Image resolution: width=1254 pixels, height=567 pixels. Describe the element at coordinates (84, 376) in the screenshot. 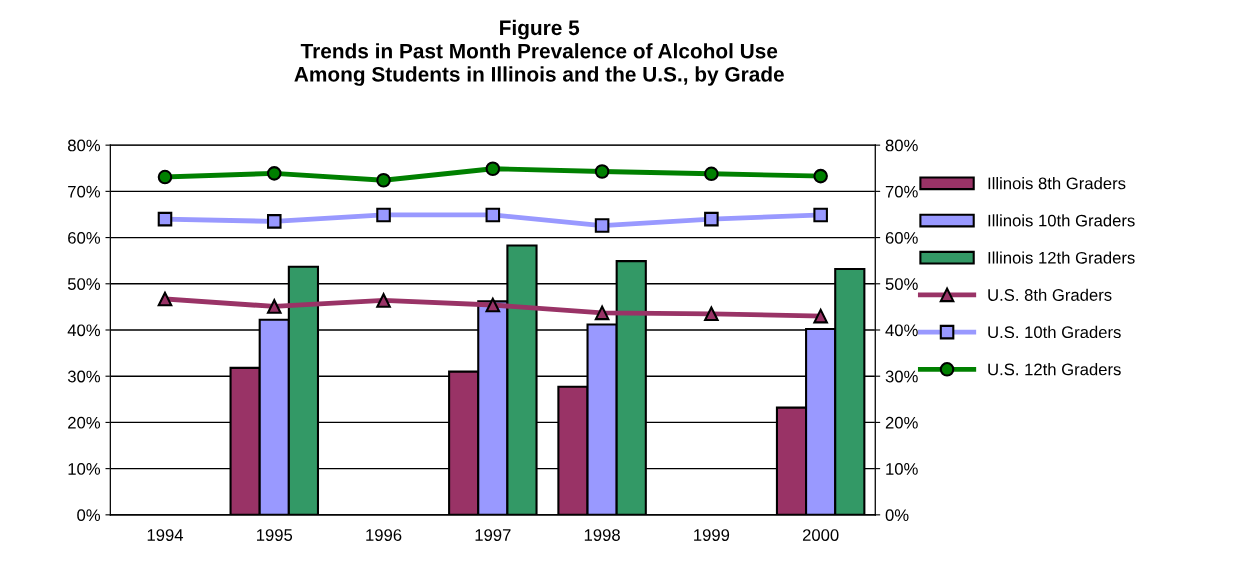

I see `y-tick-label: 30%` at that location.